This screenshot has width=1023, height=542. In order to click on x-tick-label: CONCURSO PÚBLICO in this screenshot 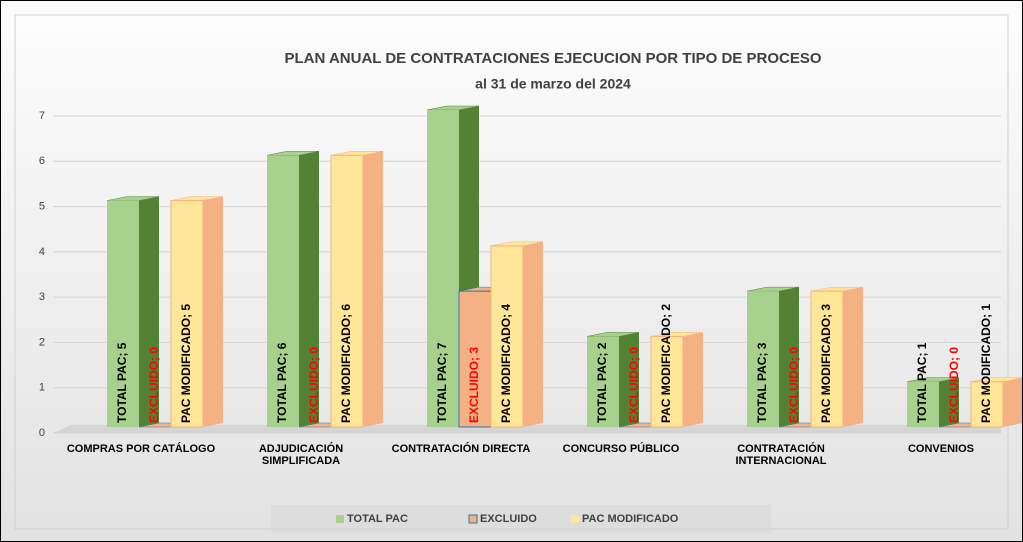, I will do `click(621, 449)`.